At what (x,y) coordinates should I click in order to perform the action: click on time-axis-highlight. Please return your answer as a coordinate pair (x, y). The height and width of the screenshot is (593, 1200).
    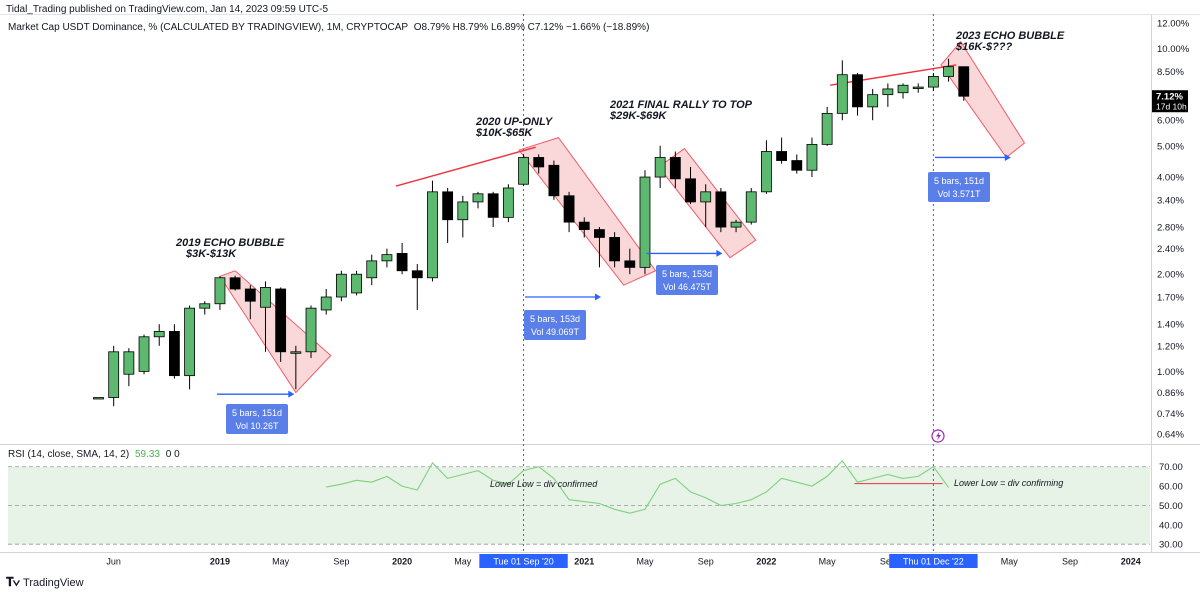
    Looking at the image, I should click on (523, 561).